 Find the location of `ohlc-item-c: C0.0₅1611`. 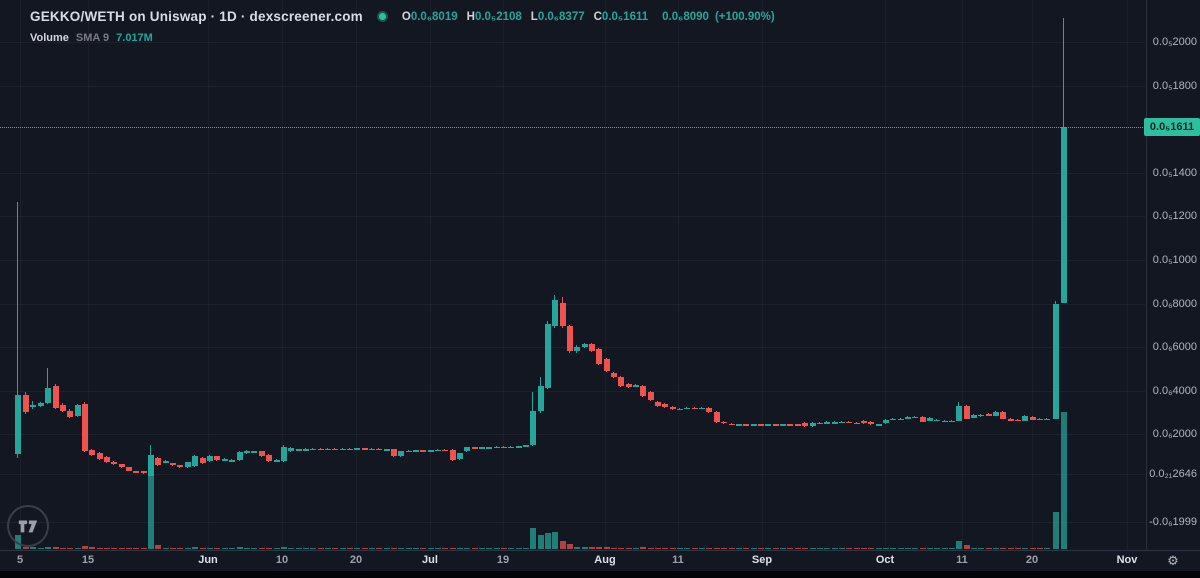

ohlc-item-c: C0.0₅1611 is located at coordinates (621, 16).